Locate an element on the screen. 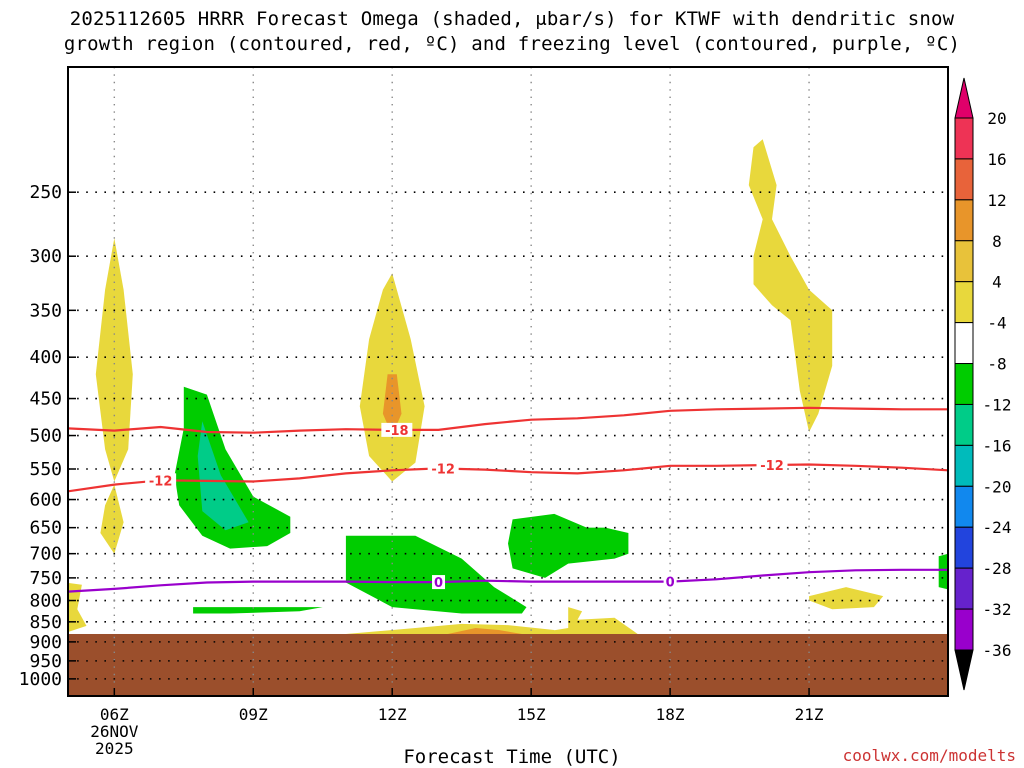 This screenshot has width=1024, height=768. isotherm-m12-1-label-1: -12 is located at coordinates (443, 469).